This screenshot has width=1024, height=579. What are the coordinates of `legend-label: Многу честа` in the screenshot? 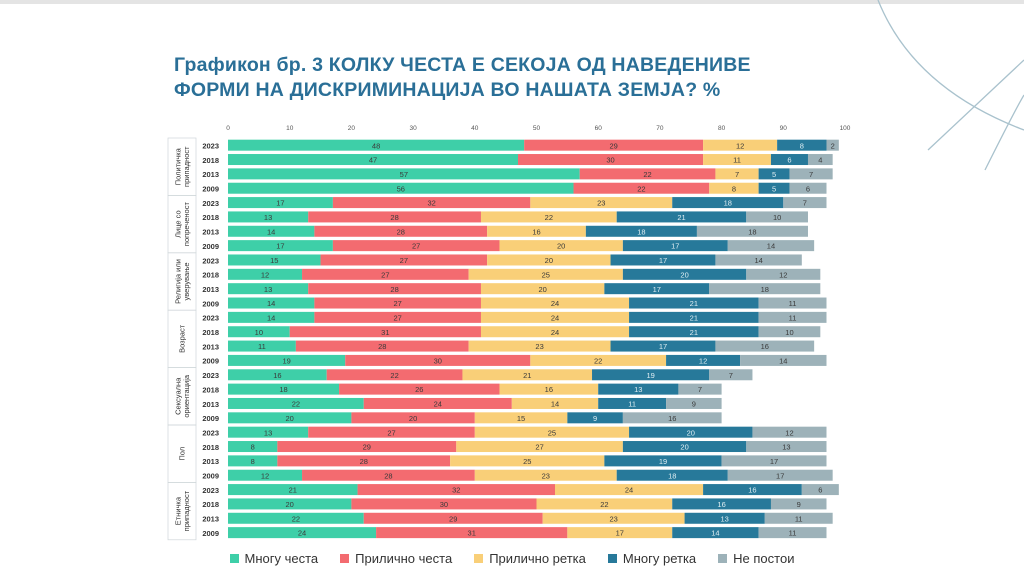 It's located at (281, 558).